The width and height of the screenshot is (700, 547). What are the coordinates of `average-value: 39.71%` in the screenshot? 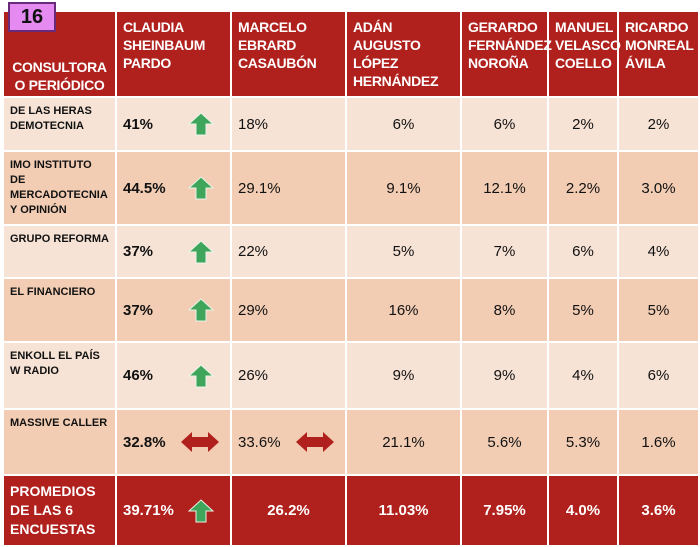 It's located at (148, 510).